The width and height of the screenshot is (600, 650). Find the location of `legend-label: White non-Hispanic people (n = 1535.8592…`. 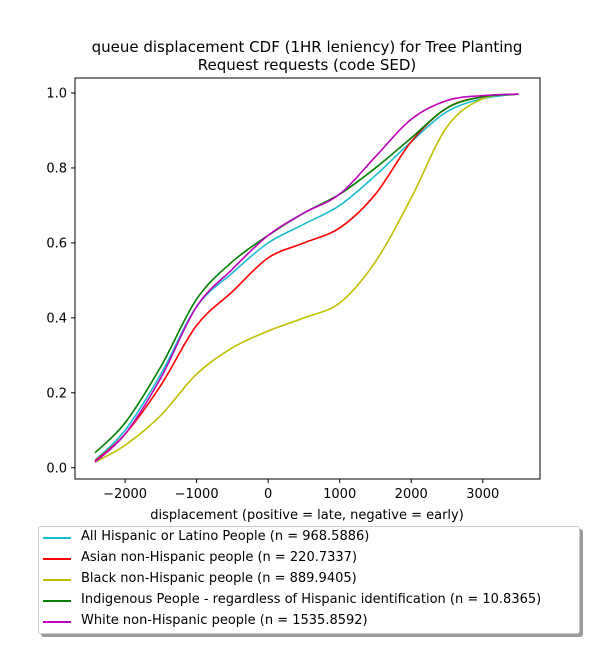

legend-label: White non-Hispanic people (n = 1535.8592… is located at coordinates (224, 620).